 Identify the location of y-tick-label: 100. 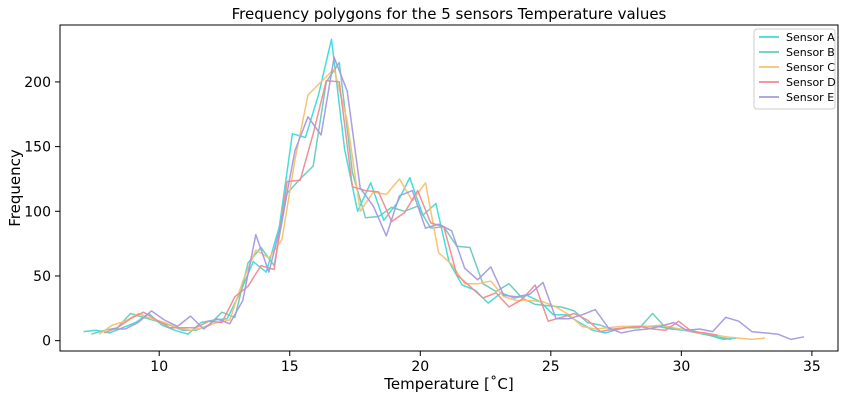
(37, 212).